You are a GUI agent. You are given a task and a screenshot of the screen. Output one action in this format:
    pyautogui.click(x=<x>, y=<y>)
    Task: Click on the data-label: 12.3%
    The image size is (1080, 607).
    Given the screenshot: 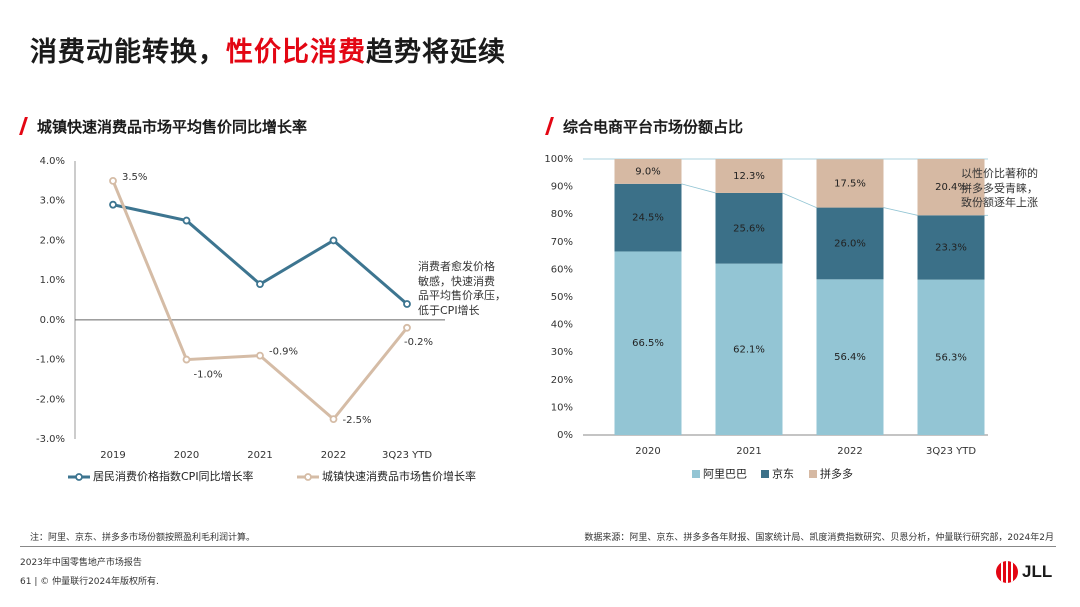 What is the action you would take?
    pyautogui.click(x=749, y=176)
    